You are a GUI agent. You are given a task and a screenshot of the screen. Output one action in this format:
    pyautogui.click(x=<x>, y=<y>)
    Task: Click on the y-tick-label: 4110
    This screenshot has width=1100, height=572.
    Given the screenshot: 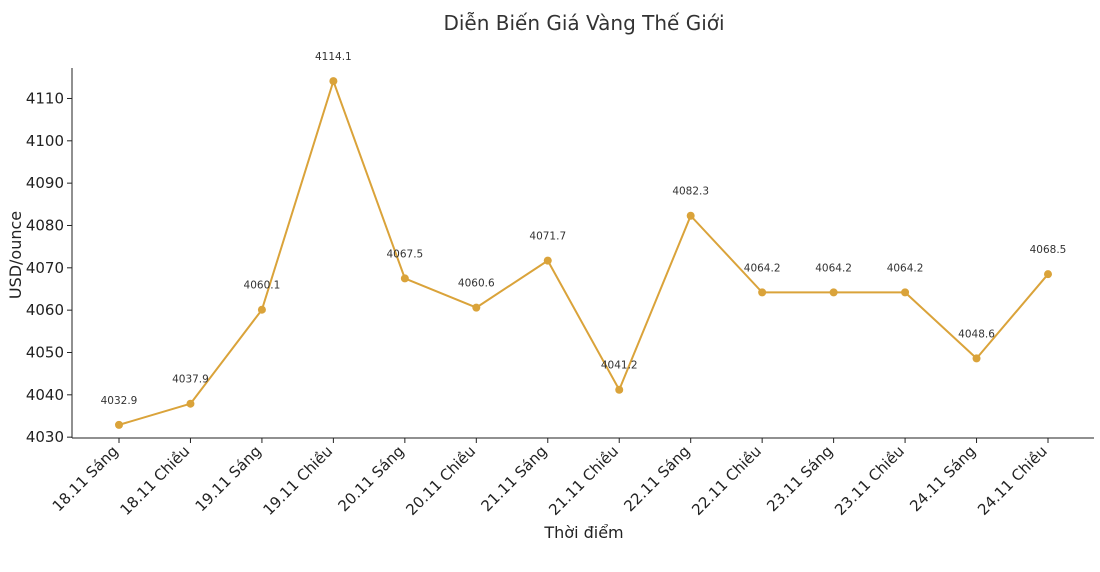 What is the action you would take?
    pyautogui.click(x=45, y=98)
    